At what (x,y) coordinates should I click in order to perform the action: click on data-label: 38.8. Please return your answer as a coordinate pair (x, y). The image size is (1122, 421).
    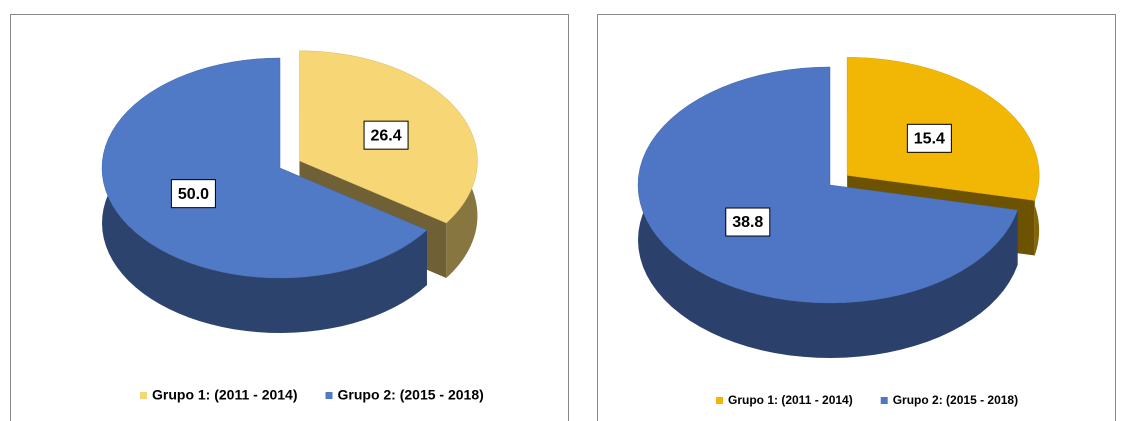
    Looking at the image, I should click on (747, 222).